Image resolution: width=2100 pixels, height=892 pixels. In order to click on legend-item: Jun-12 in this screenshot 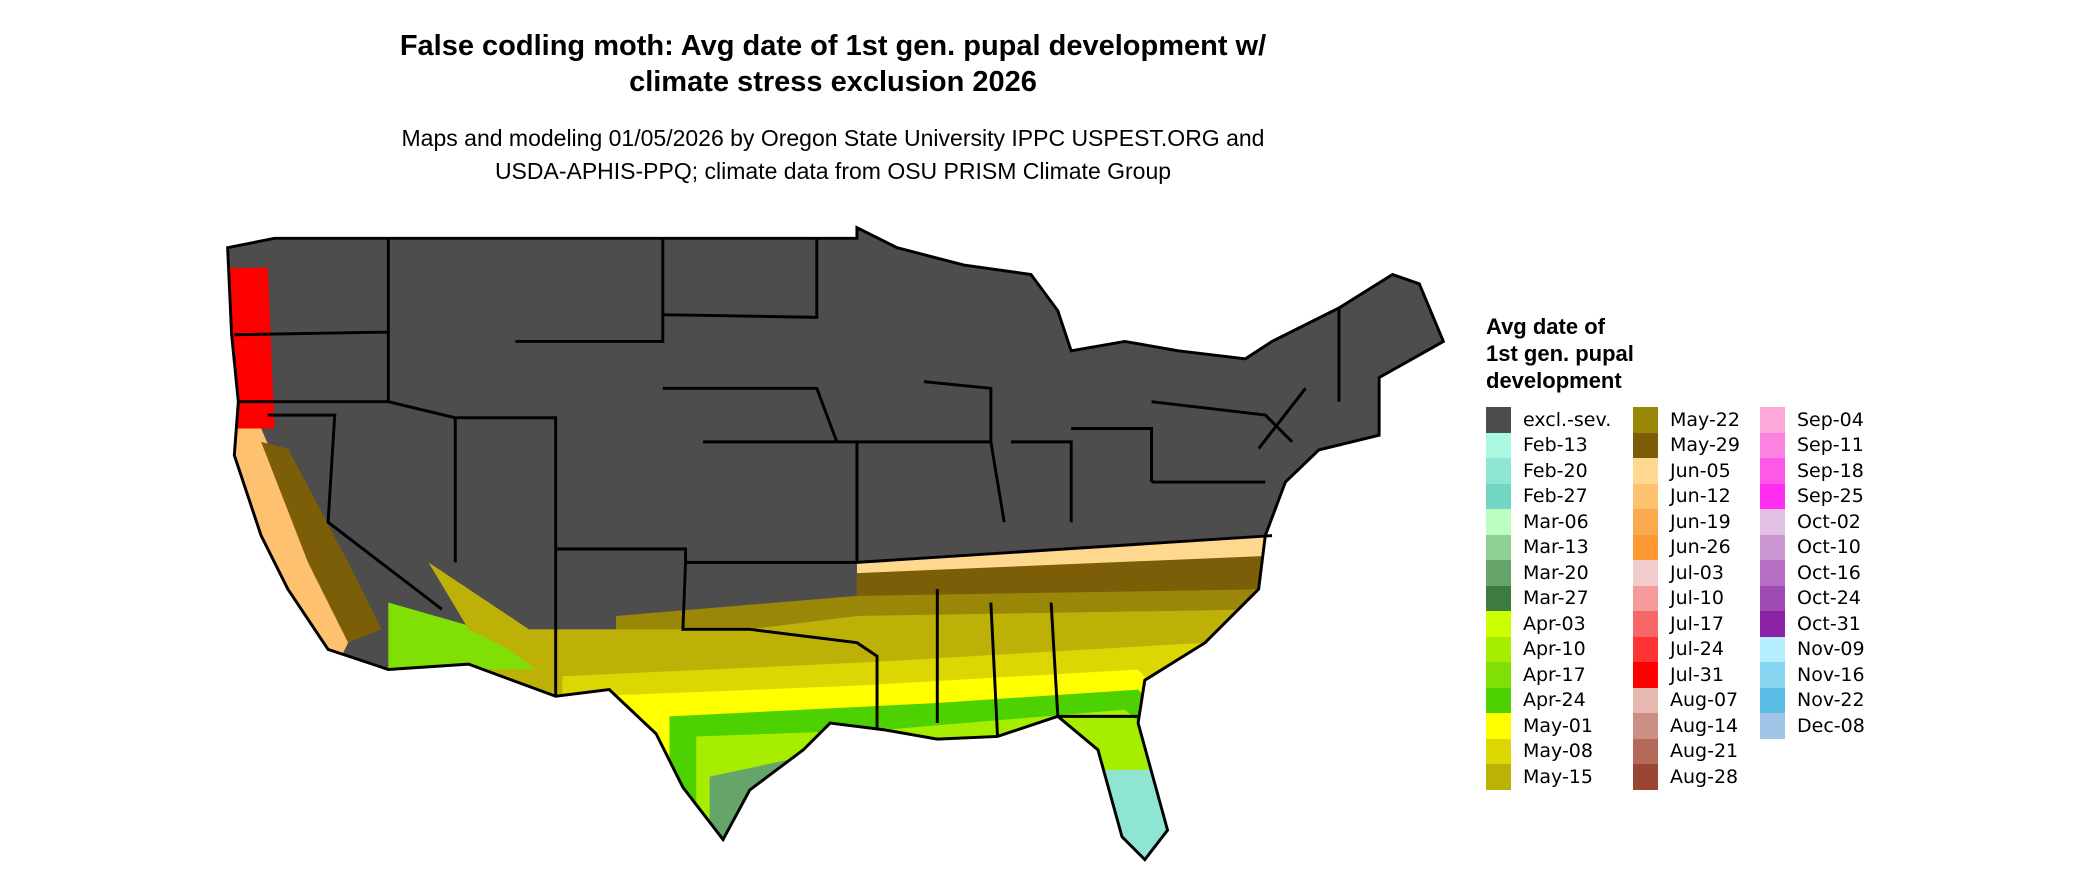, I will do `click(1696, 496)`.